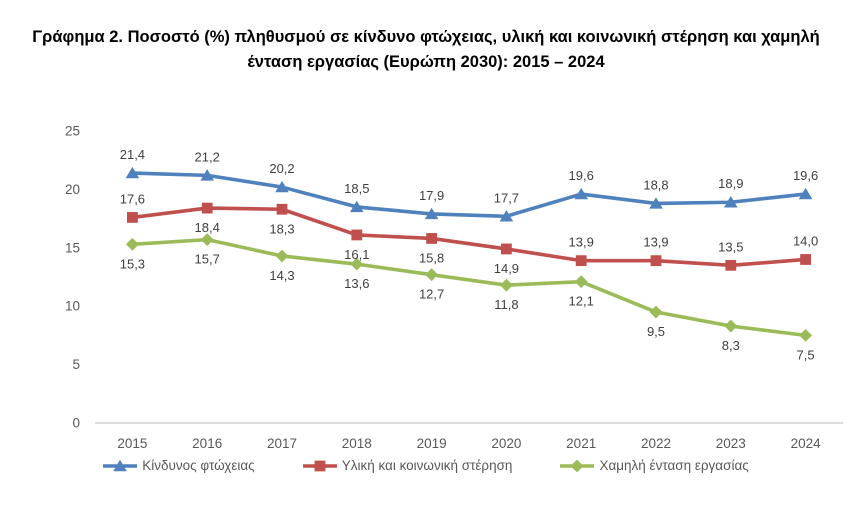 Image resolution: width=852 pixels, height=512 pixels. I want to click on x-tick-label: 2015, so click(132, 443).